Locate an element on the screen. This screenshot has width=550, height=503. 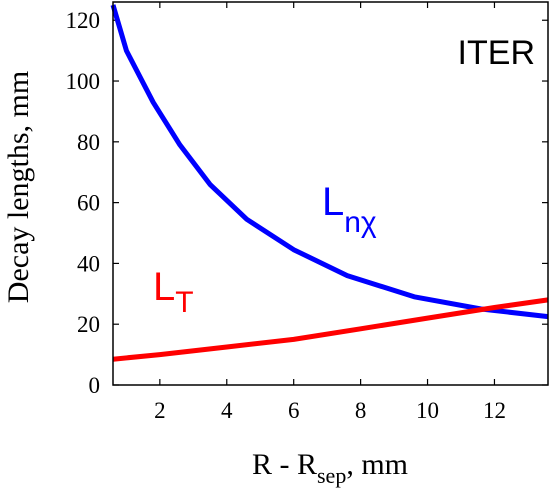
series-label-lt: LT is located at coordinates (173, 292).